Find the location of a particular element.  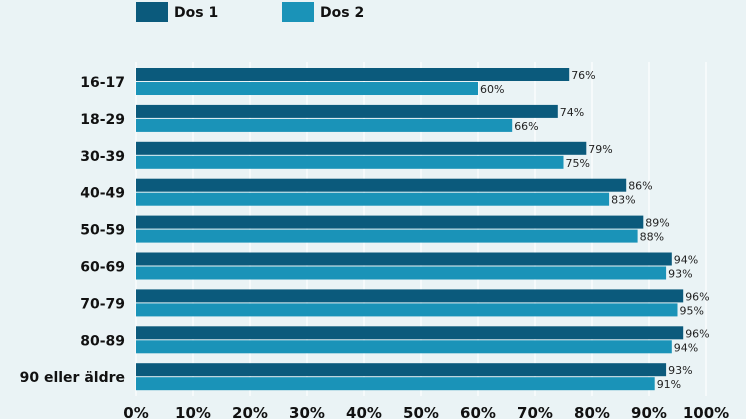

x-tick-label-100: 100% is located at coordinates (706, 411).